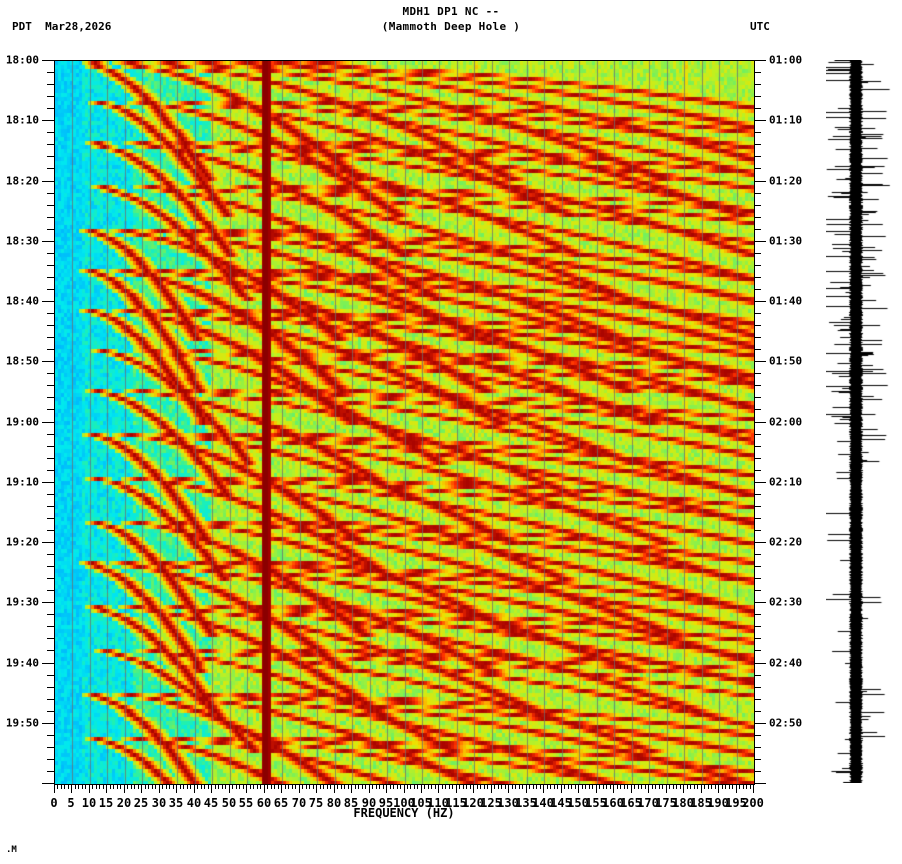  What do you see at coordinates (786, 663) in the screenshot?
I see `utc-time-tick-label: 02:40` at bounding box center [786, 663].